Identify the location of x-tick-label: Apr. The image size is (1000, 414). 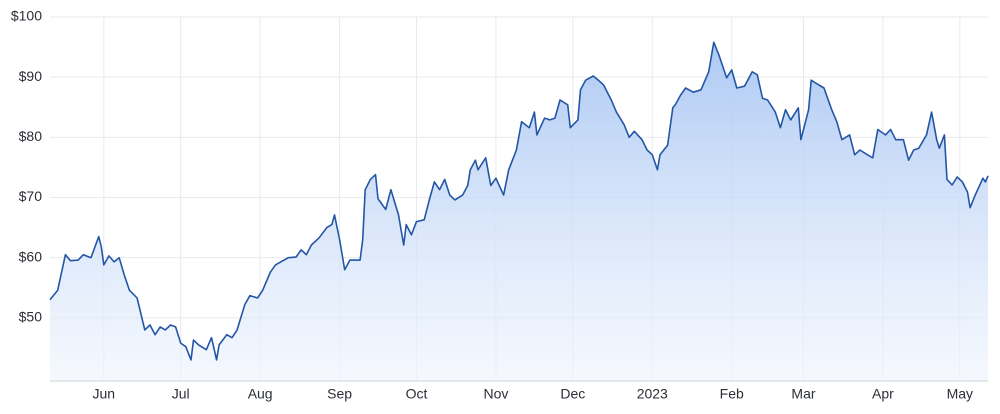
(883, 394).